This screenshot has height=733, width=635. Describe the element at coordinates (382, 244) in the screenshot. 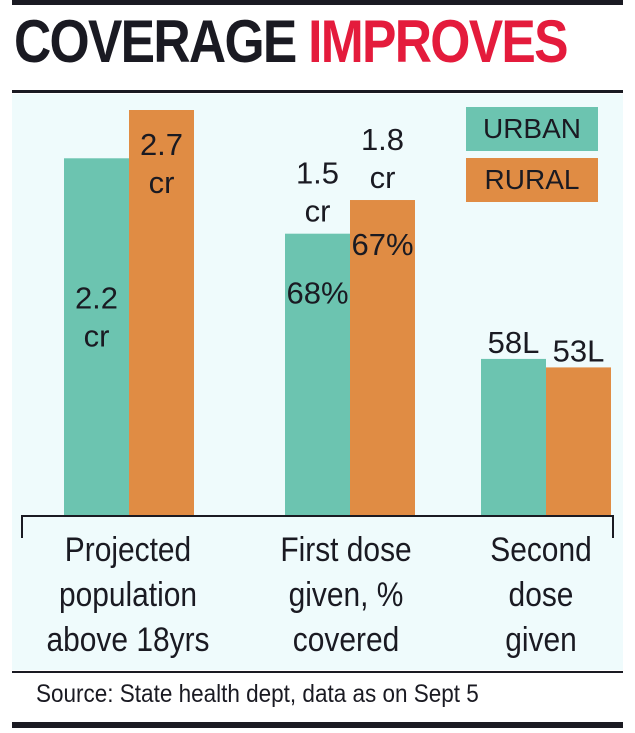

I see `percent-label: 67%` at that location.